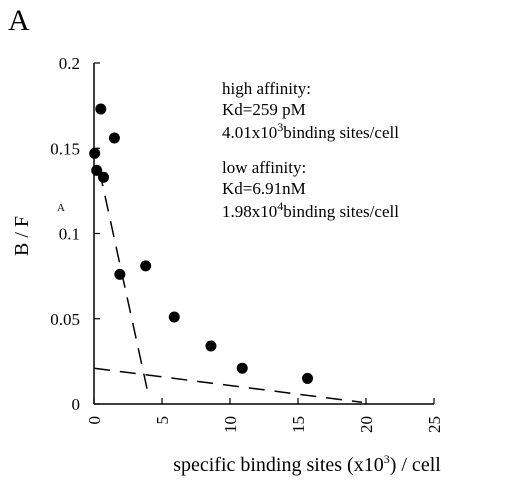 This screenshot has width=520, height=481. Describe the element at coordinates (298, 424) in the screenshot. I see `x-tick-label: 15` at that location.